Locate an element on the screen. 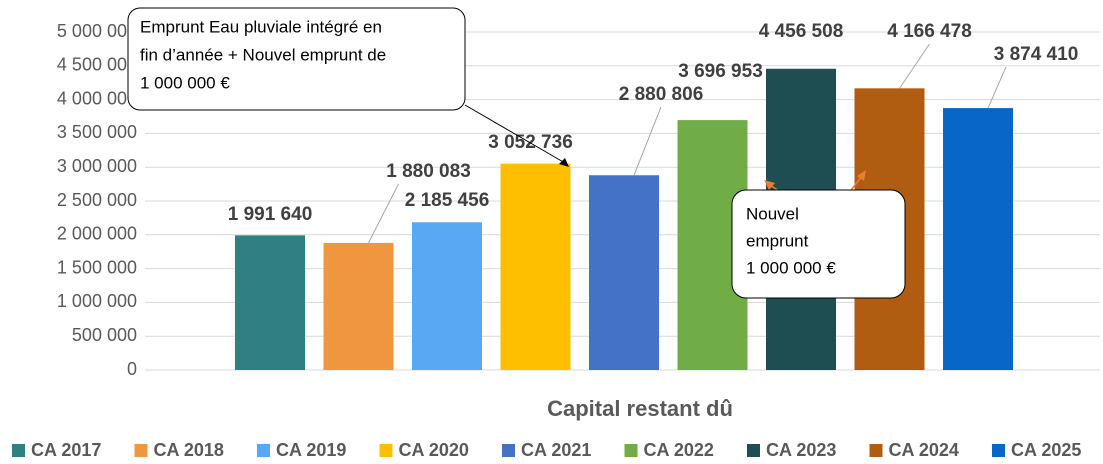 The width and height of the screenshot is (1103, 464). y-tick-label: 4 000 000 is located at coordinates (97, 98).